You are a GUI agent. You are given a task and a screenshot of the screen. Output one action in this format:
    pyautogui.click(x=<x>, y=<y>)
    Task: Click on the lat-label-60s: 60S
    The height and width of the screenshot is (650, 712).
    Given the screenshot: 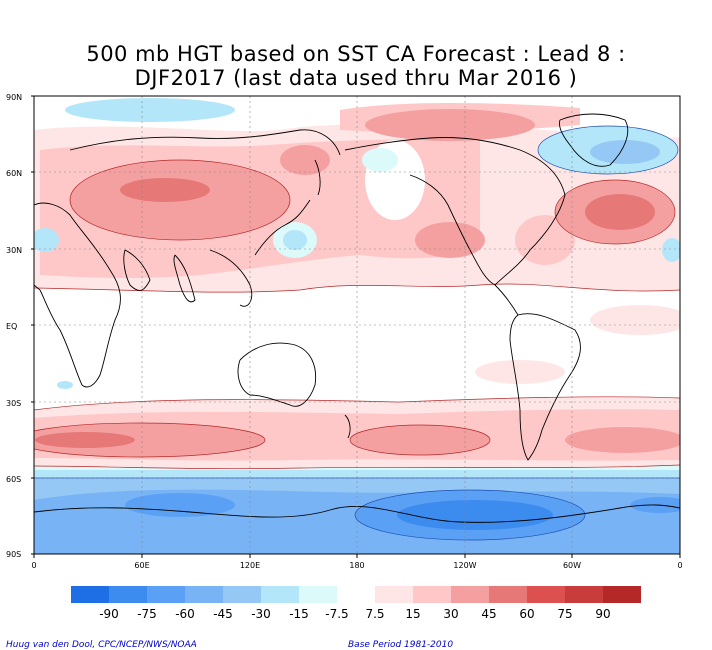 What is the action you would take?
    pyautogui.click(x=14, y=479)
    